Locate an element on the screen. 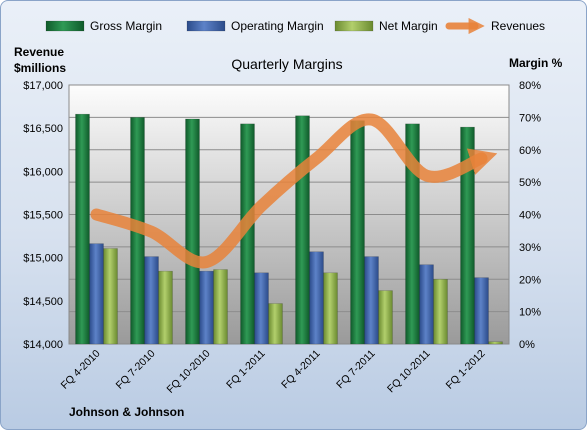 This screenshot has height=430, width=587. left-axis-label-line2: $millions is located at coordinates (40, 68).